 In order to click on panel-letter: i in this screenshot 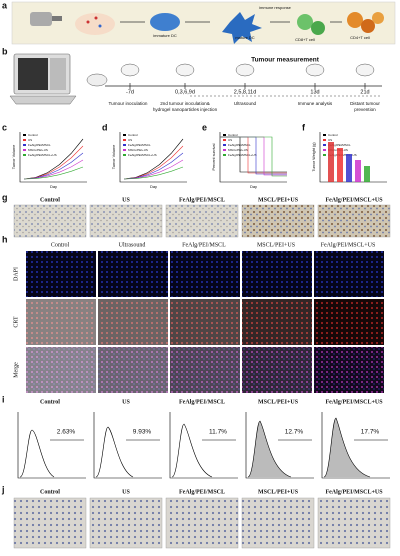, I will do `click(3, 399)`.